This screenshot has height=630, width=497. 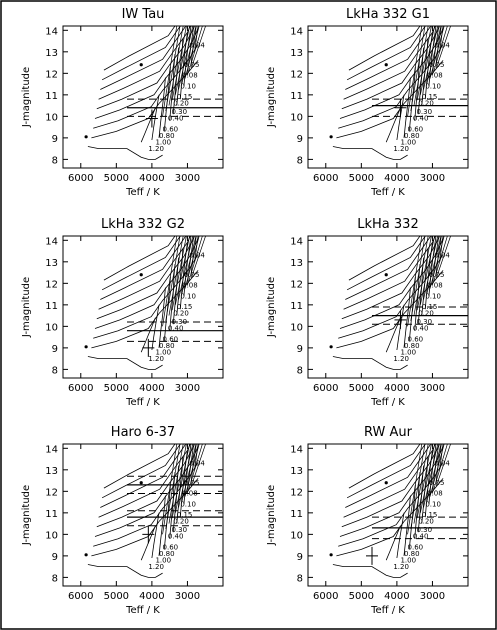 I want to click on x-tick-label: 6000, so click(x=325, y=596).